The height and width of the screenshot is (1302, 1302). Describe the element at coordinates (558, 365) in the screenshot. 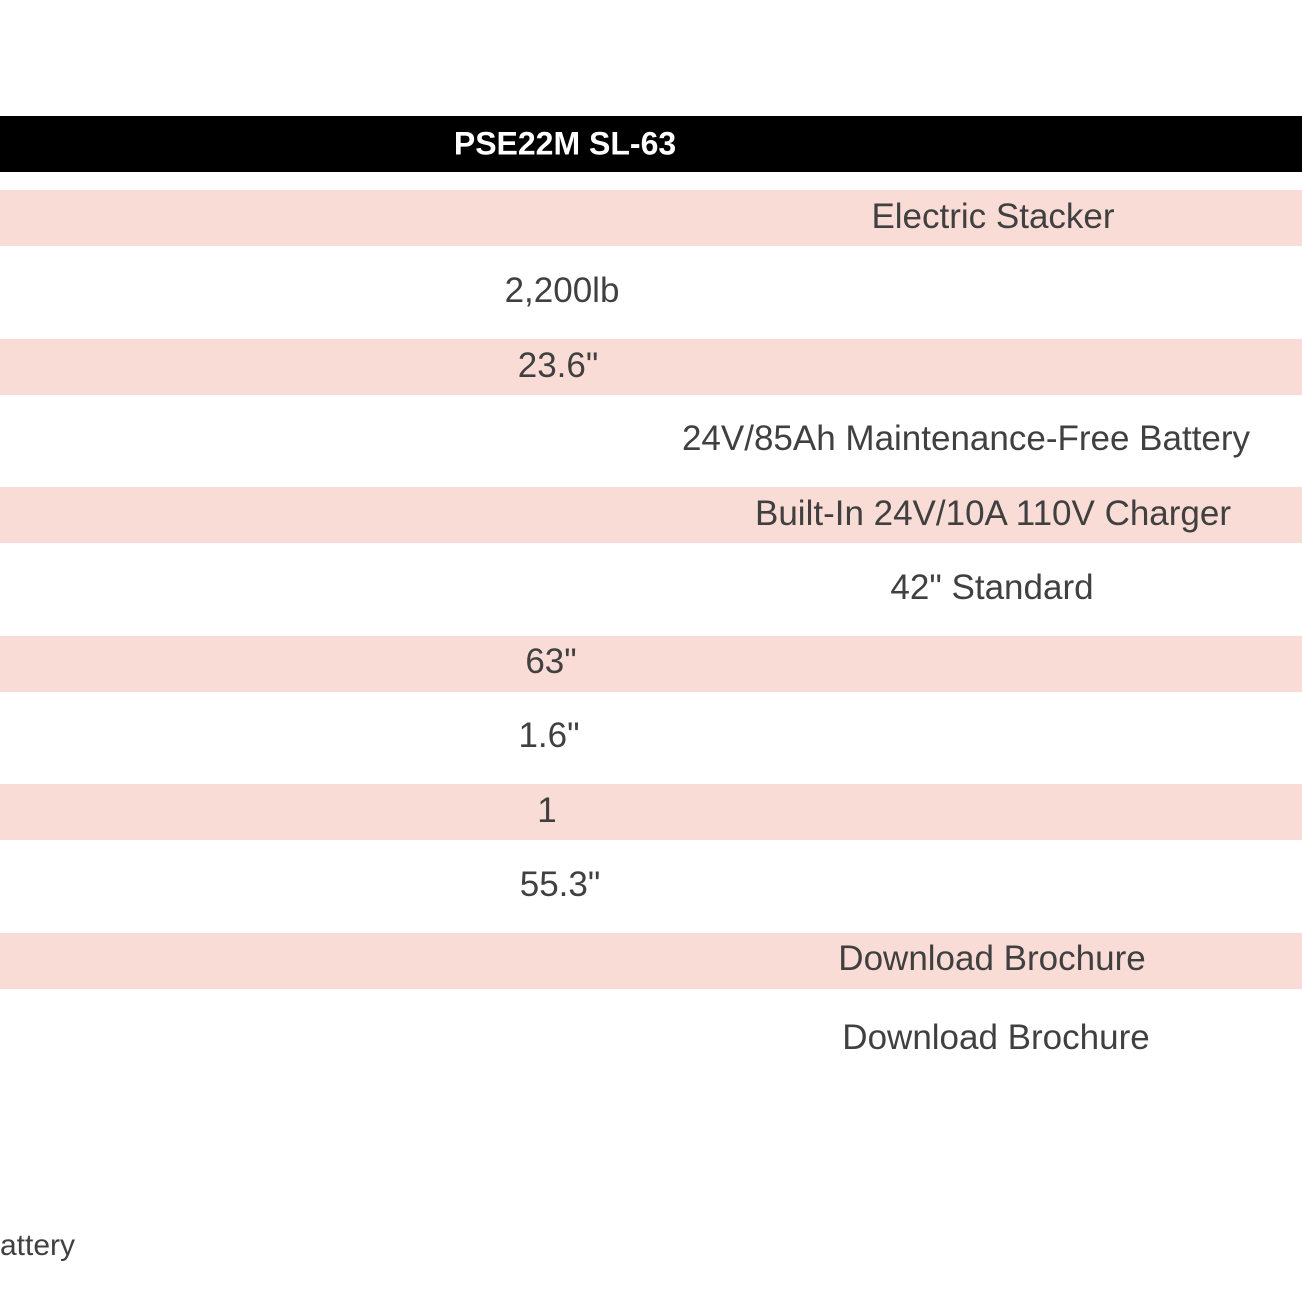

I see `cell-load-center: 23.6"` at that location.